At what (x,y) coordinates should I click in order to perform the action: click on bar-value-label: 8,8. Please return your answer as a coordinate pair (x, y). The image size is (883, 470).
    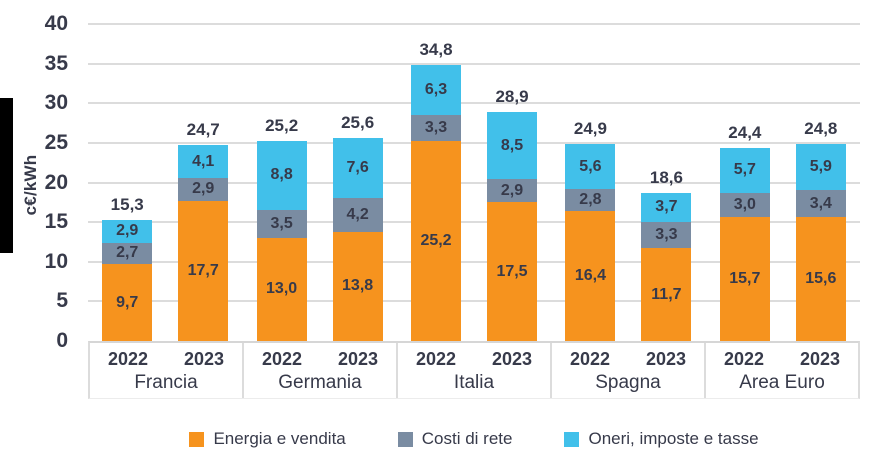
    Looking at the image, I should click on (281, 175).